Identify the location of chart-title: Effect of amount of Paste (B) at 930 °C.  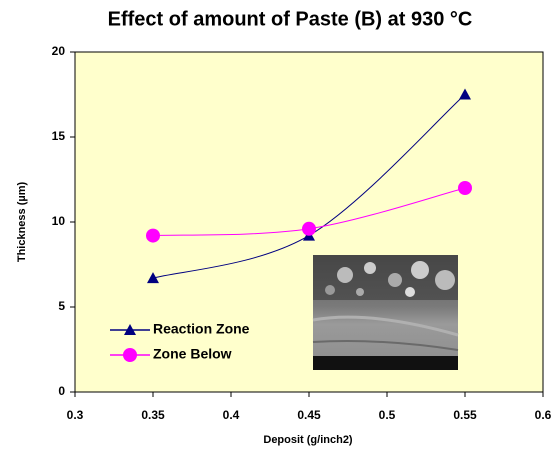
(290, 19).